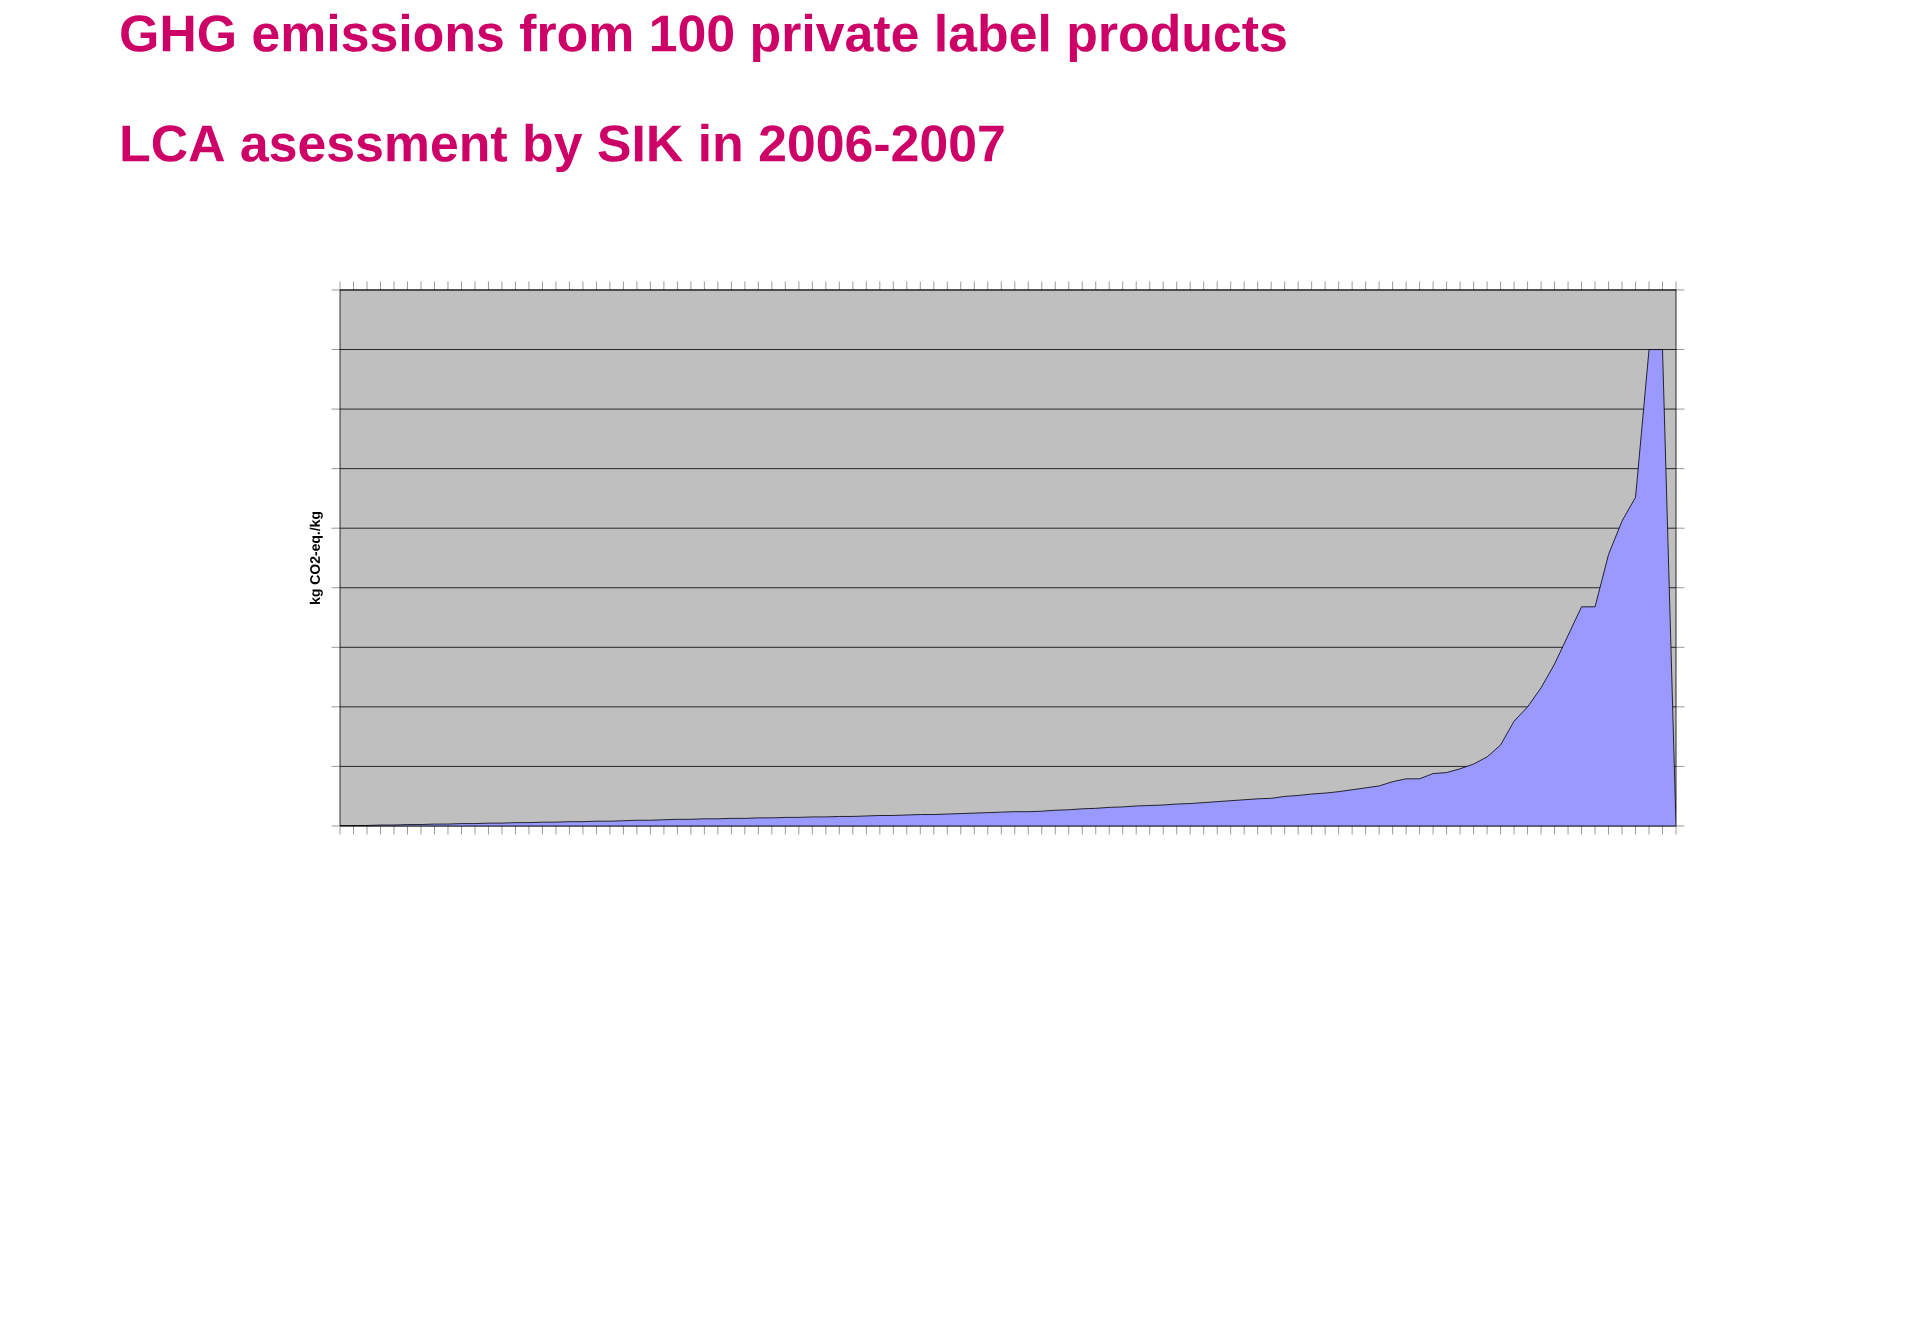  Describe the element at coordinates (563, 148) in the screenshot. I see `chart-subtitle: LCA asessment by SIK in 2006-2007` at that location.